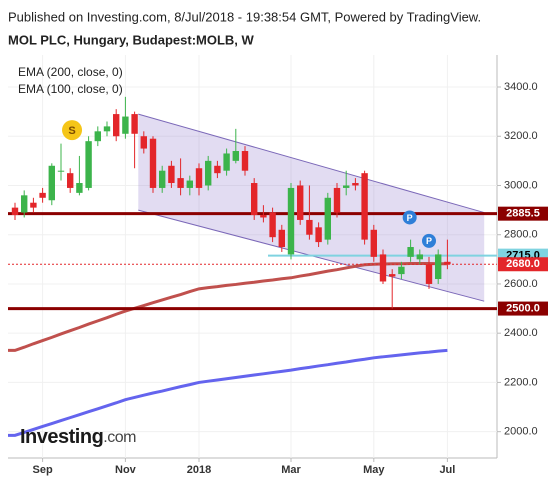 The image size is (556, 484). I want to click on x-tick-label: Nov, so click(126, 470).